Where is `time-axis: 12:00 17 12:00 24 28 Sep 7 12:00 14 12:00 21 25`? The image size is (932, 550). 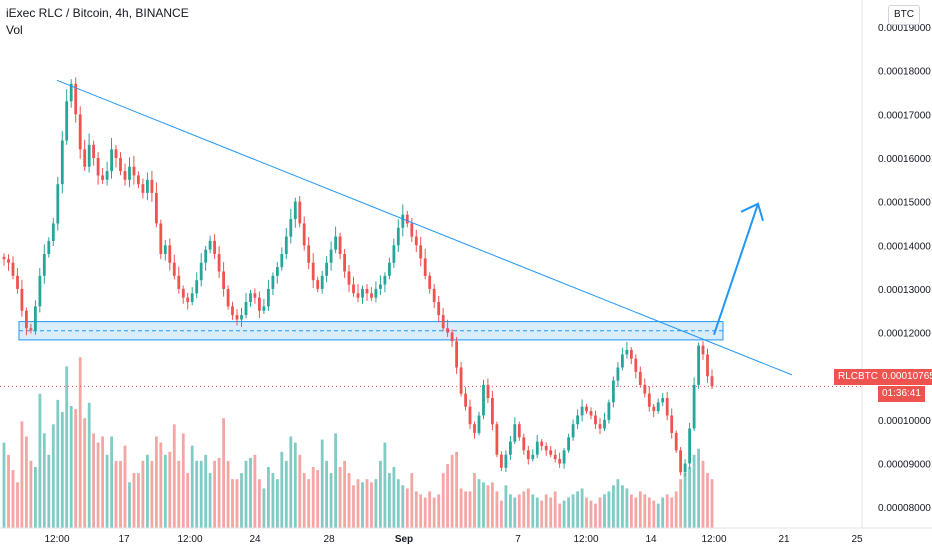 time-axis: 12:00 17 12:00 24 28 Sep 7 12:00 14 12:00 21 25 is located at coordinates (466, 536).